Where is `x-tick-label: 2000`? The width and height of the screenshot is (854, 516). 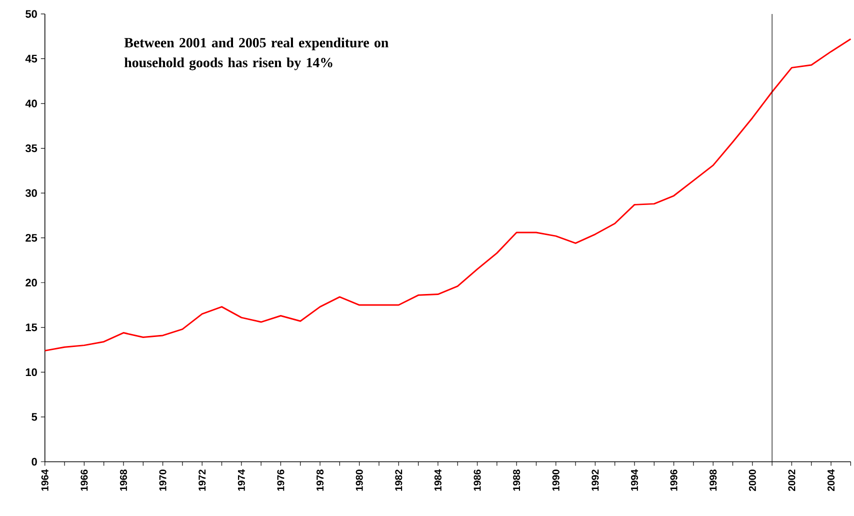
x-tick-label: 2000 is located at coordinates (752, 481).